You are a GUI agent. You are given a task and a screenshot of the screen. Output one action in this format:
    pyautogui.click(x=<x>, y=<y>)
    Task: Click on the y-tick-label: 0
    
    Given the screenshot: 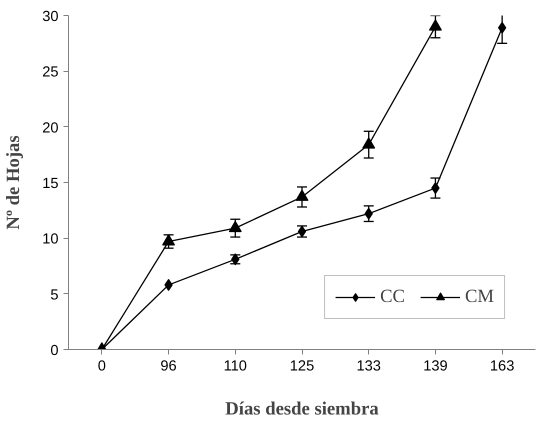 What is the action you would take?
    pyautogui.click(x=54, y=351)
    